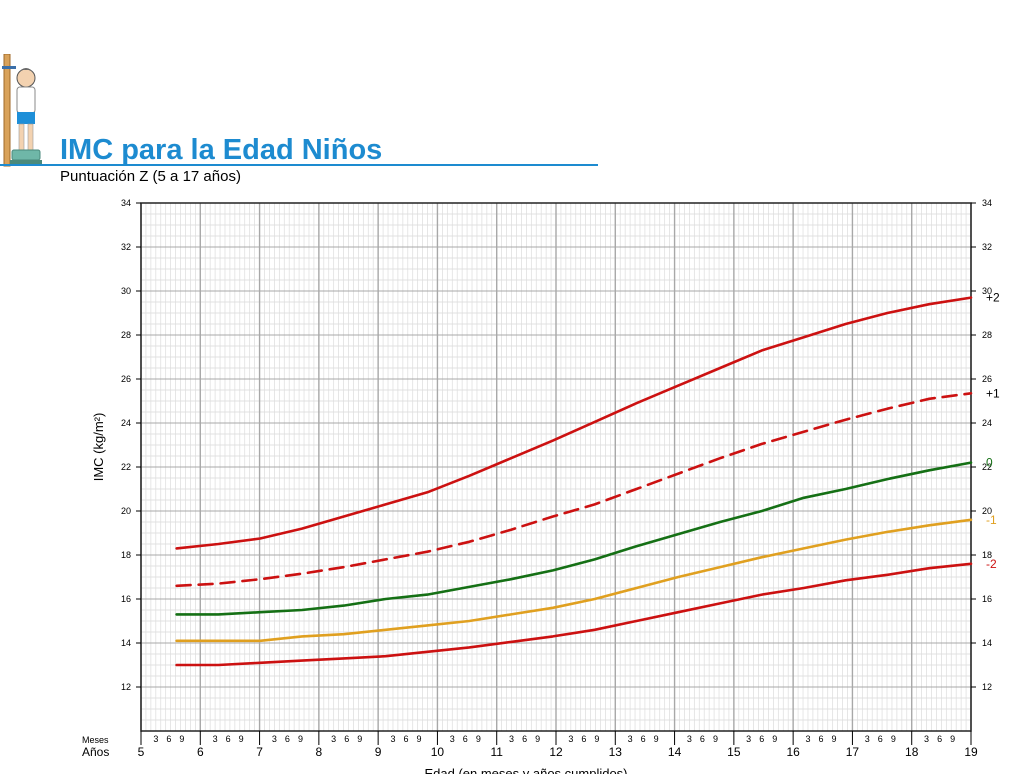  Describe the element at coordinates (126, 555) in the screenshot. I see `y-tick-label: 18` at that location.